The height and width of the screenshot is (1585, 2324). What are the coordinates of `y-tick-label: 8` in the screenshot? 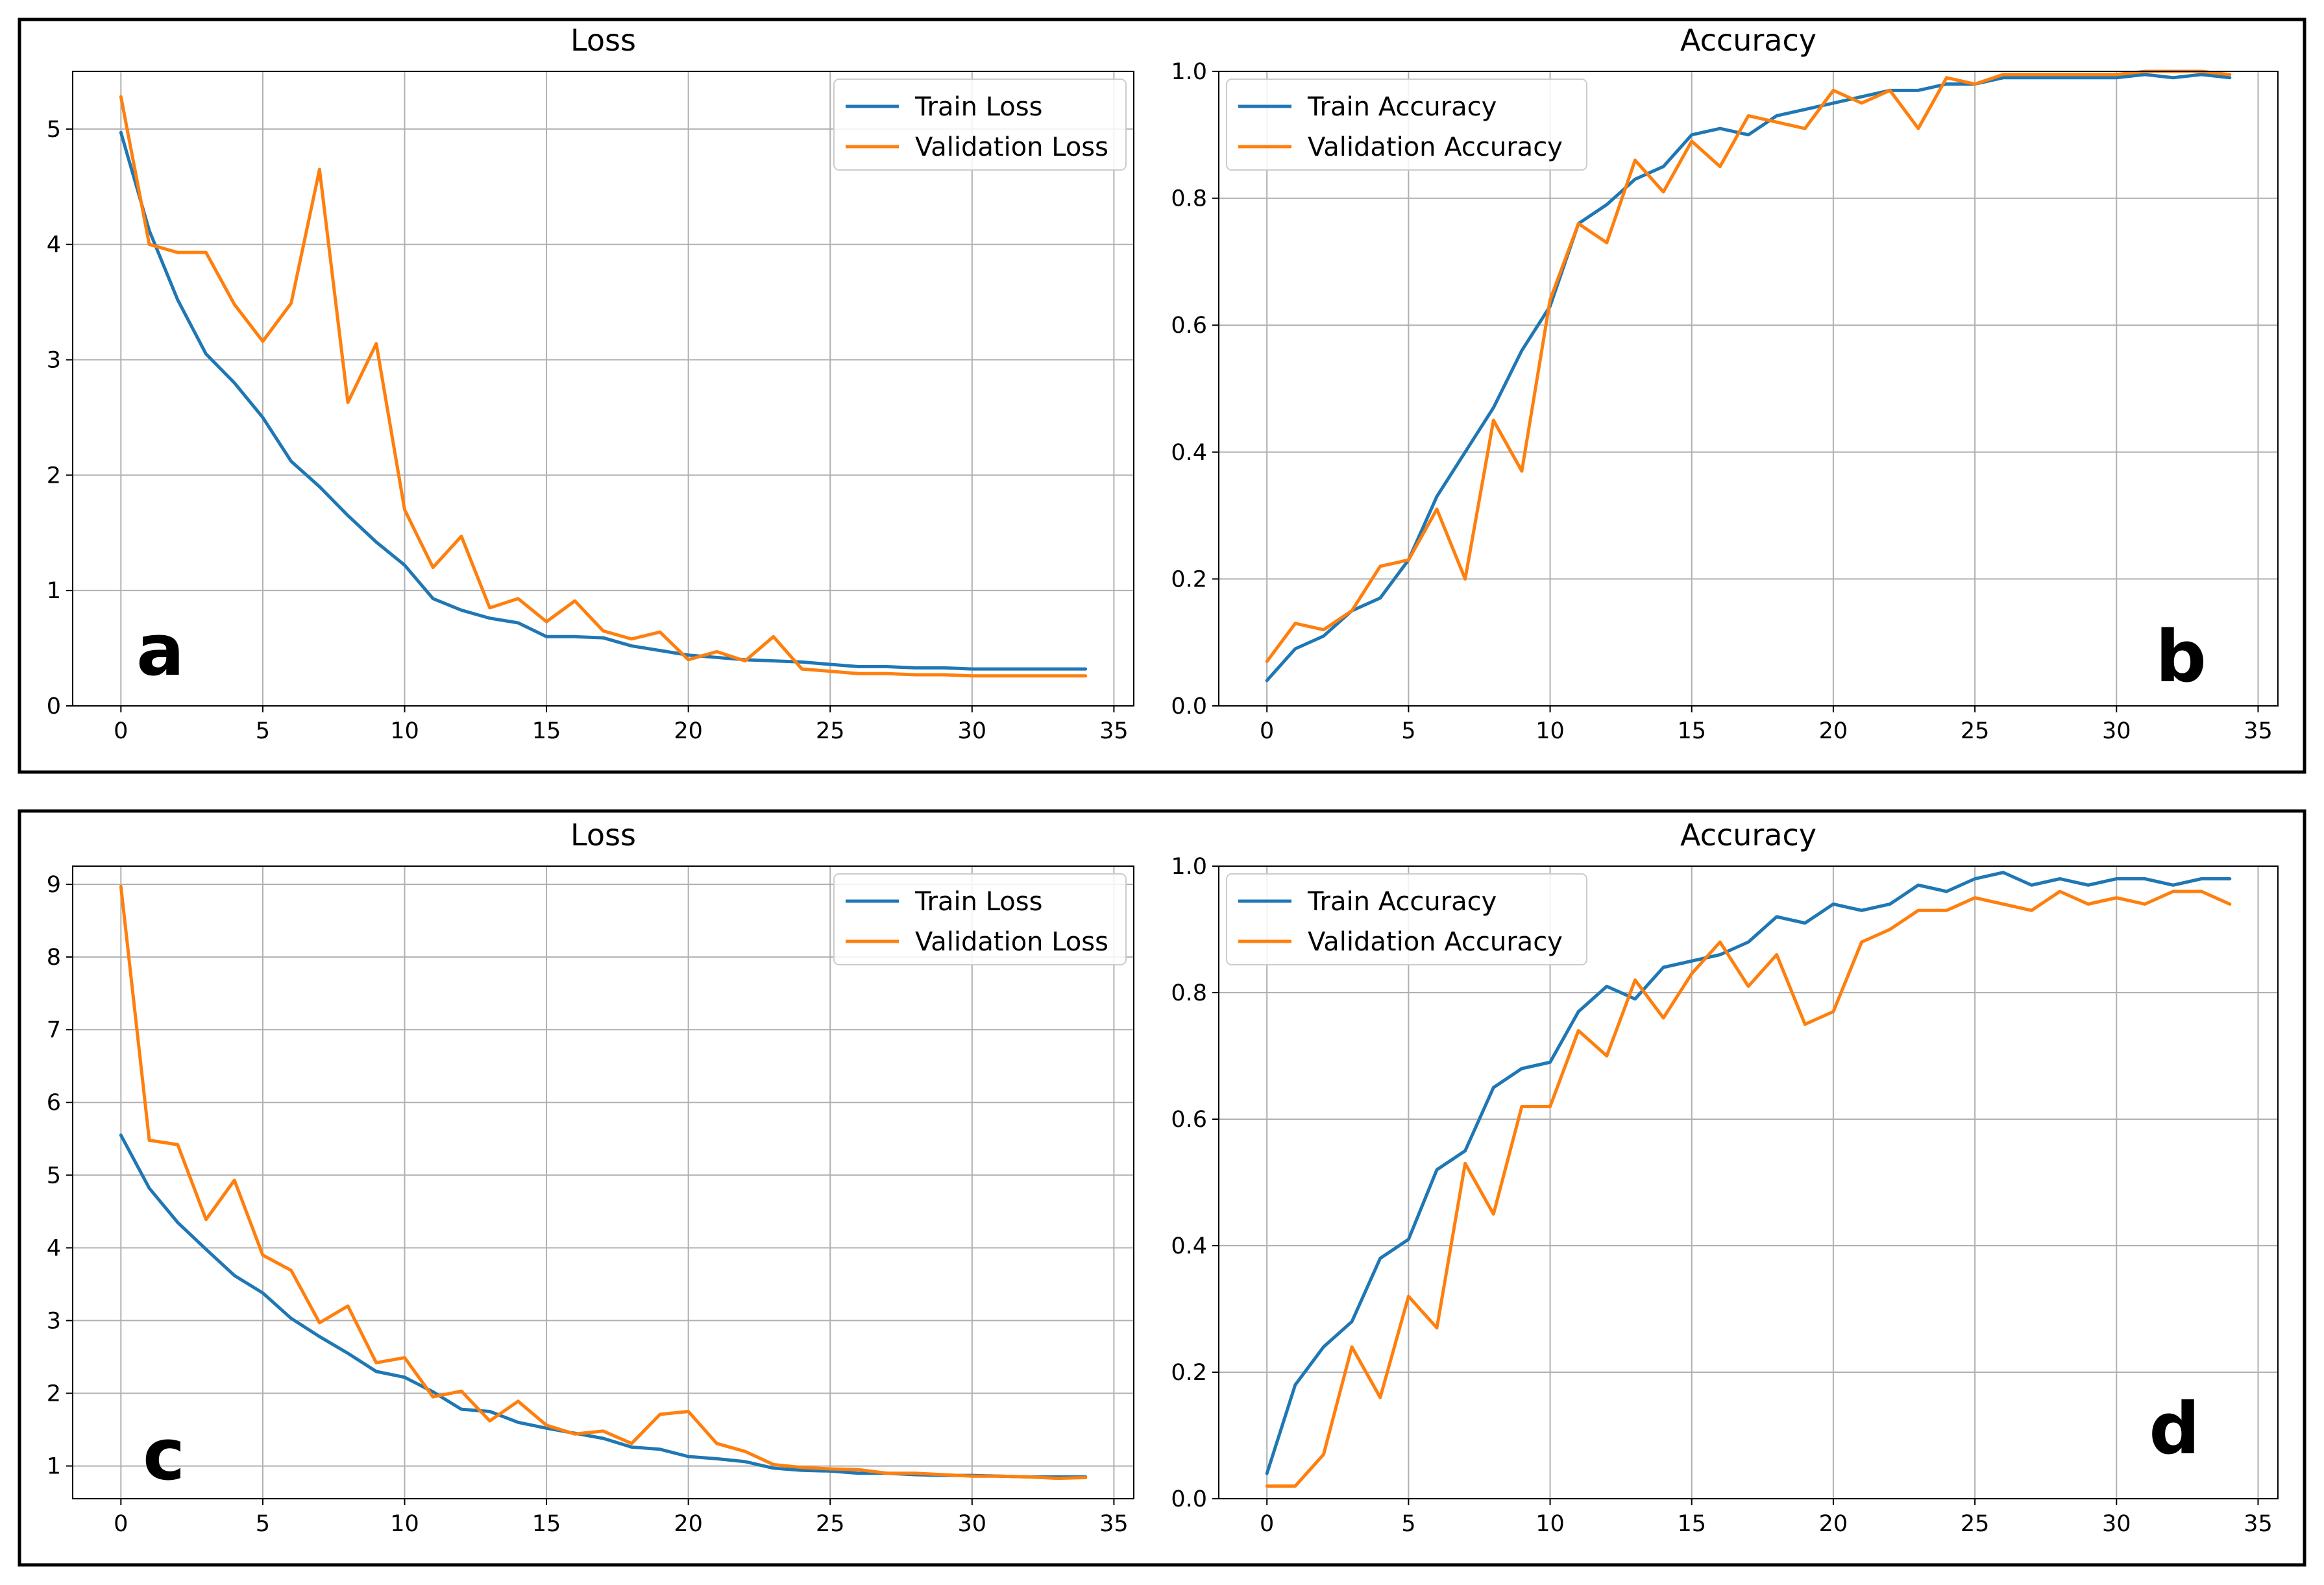 It's located at (54, 958).